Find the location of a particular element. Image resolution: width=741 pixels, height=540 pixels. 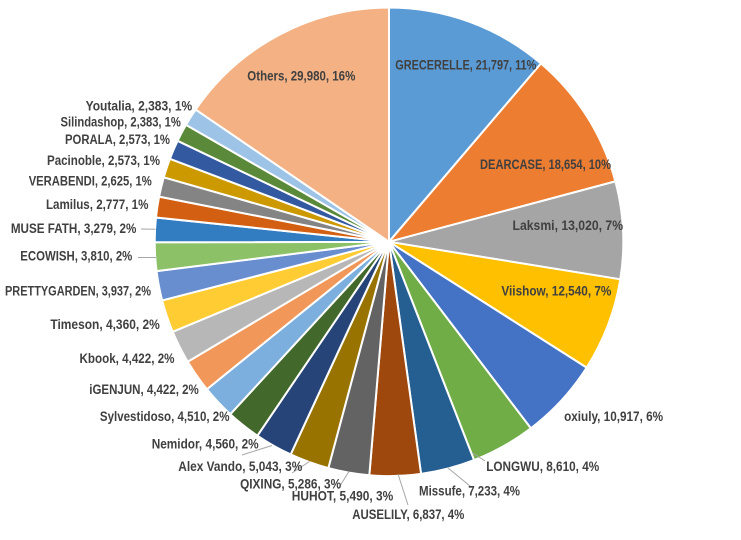

svg-text: Alex Vando, 5,043, 3% is located at coordinates (240, 466).